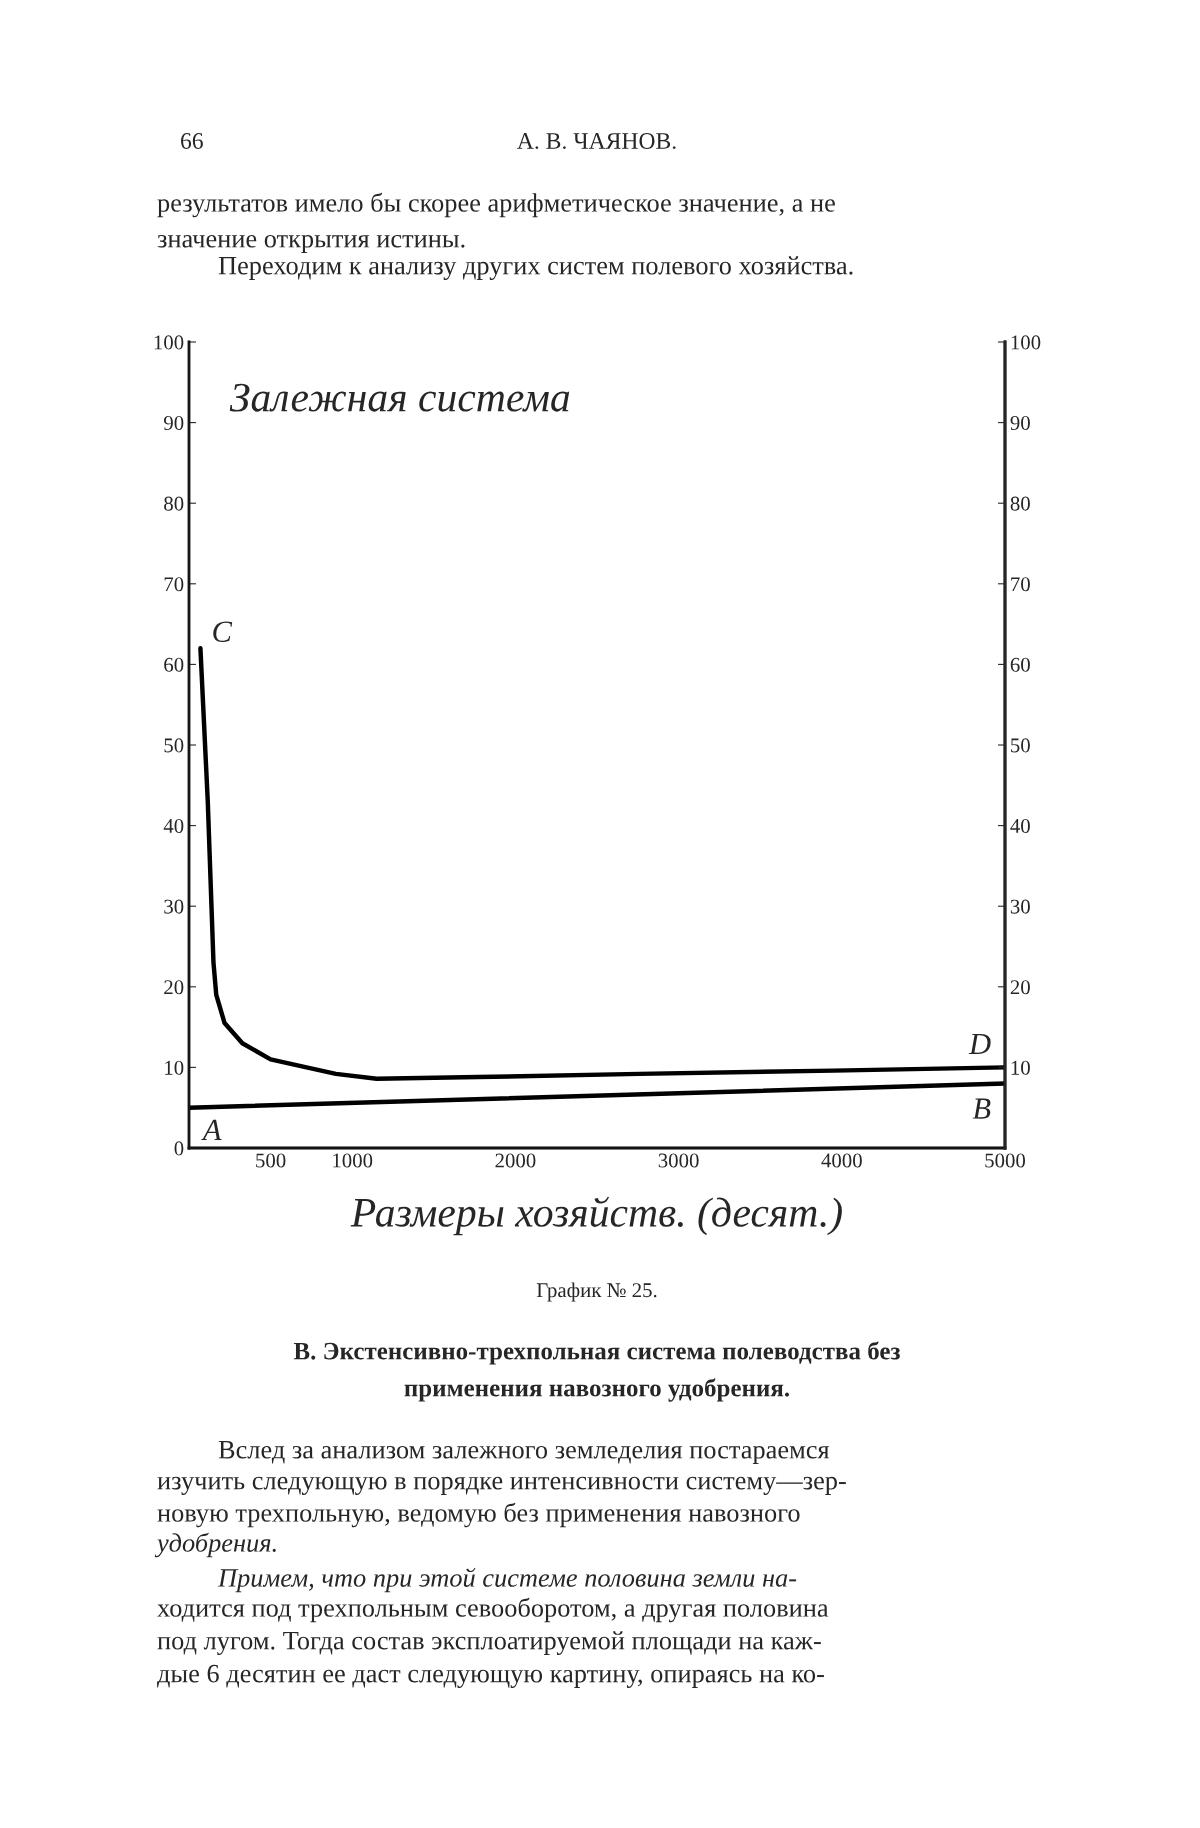  I want to click on text: График № 25., so click(596, 1292).